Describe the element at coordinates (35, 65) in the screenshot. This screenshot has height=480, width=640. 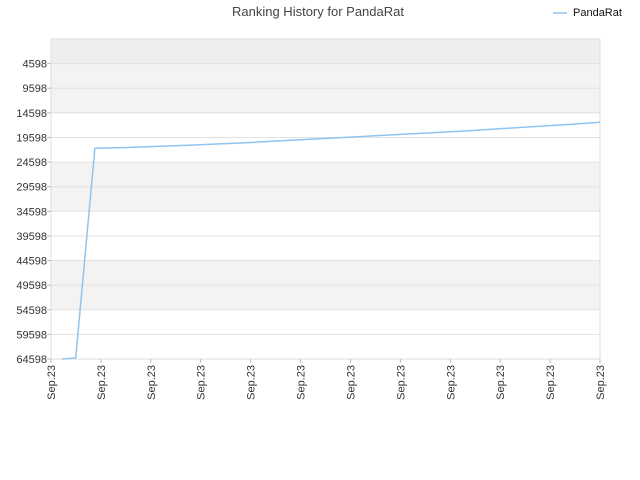
I see `y-tick-label: 4598` at that location.